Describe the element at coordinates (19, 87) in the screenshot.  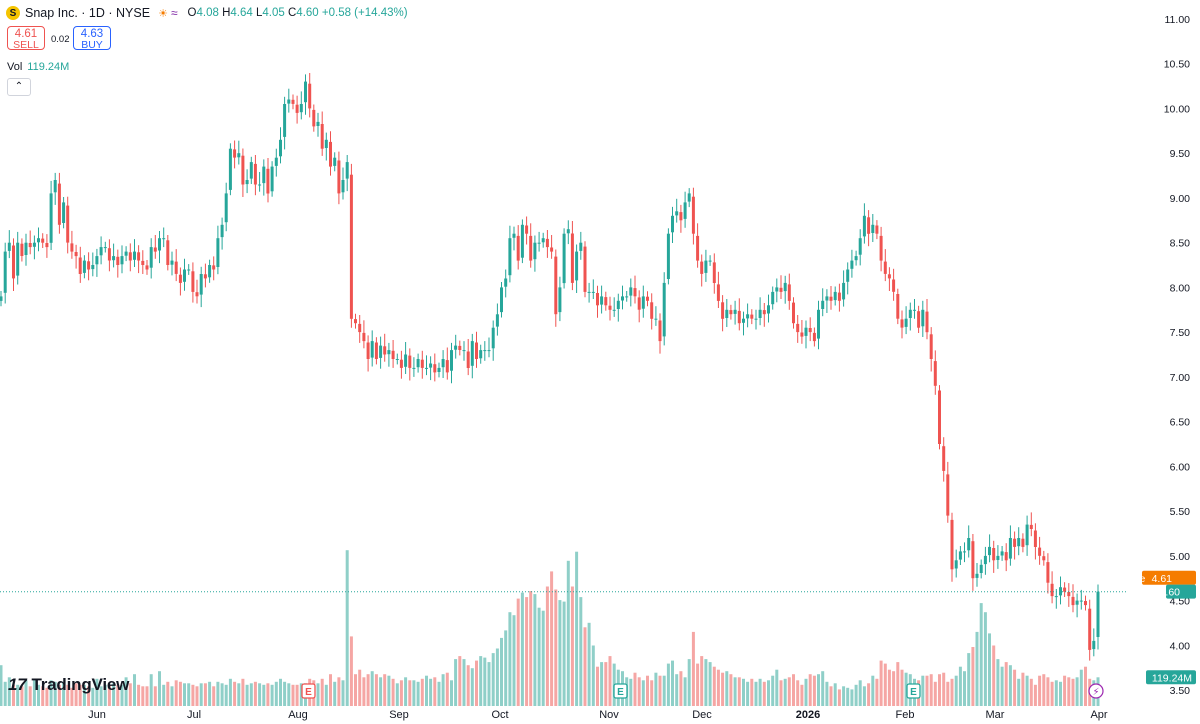
I see `collapse-legend-button: ⌃` at that location.